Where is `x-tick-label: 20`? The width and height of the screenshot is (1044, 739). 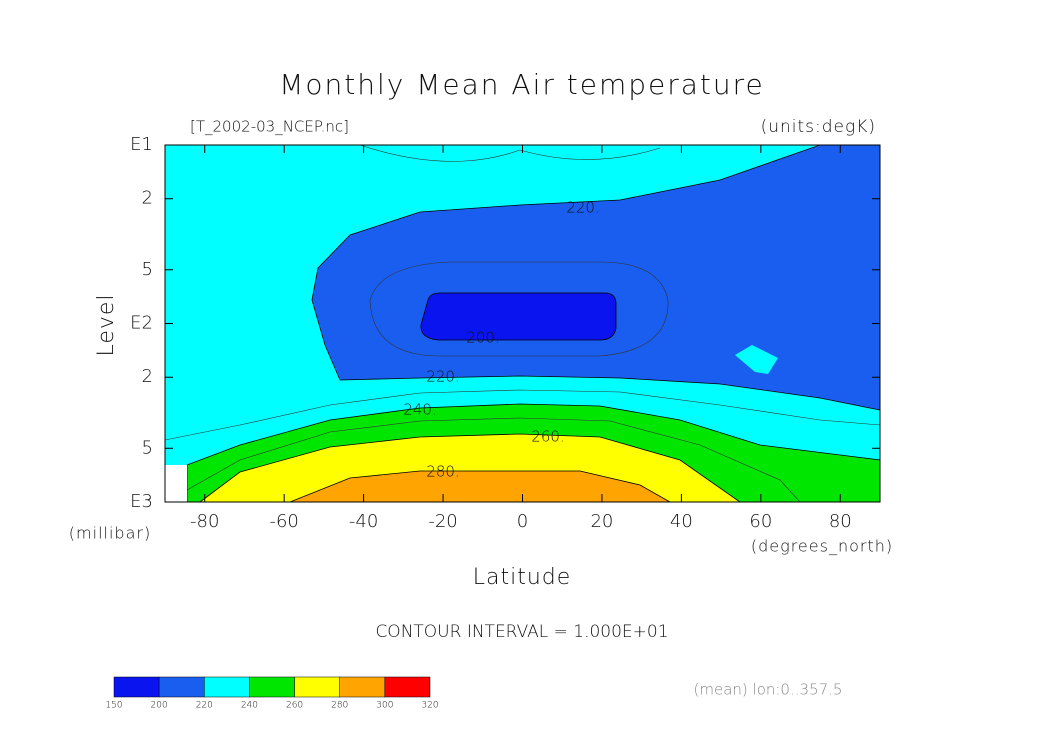
x-tick-label: 20 is located at coordinates (601, 521).